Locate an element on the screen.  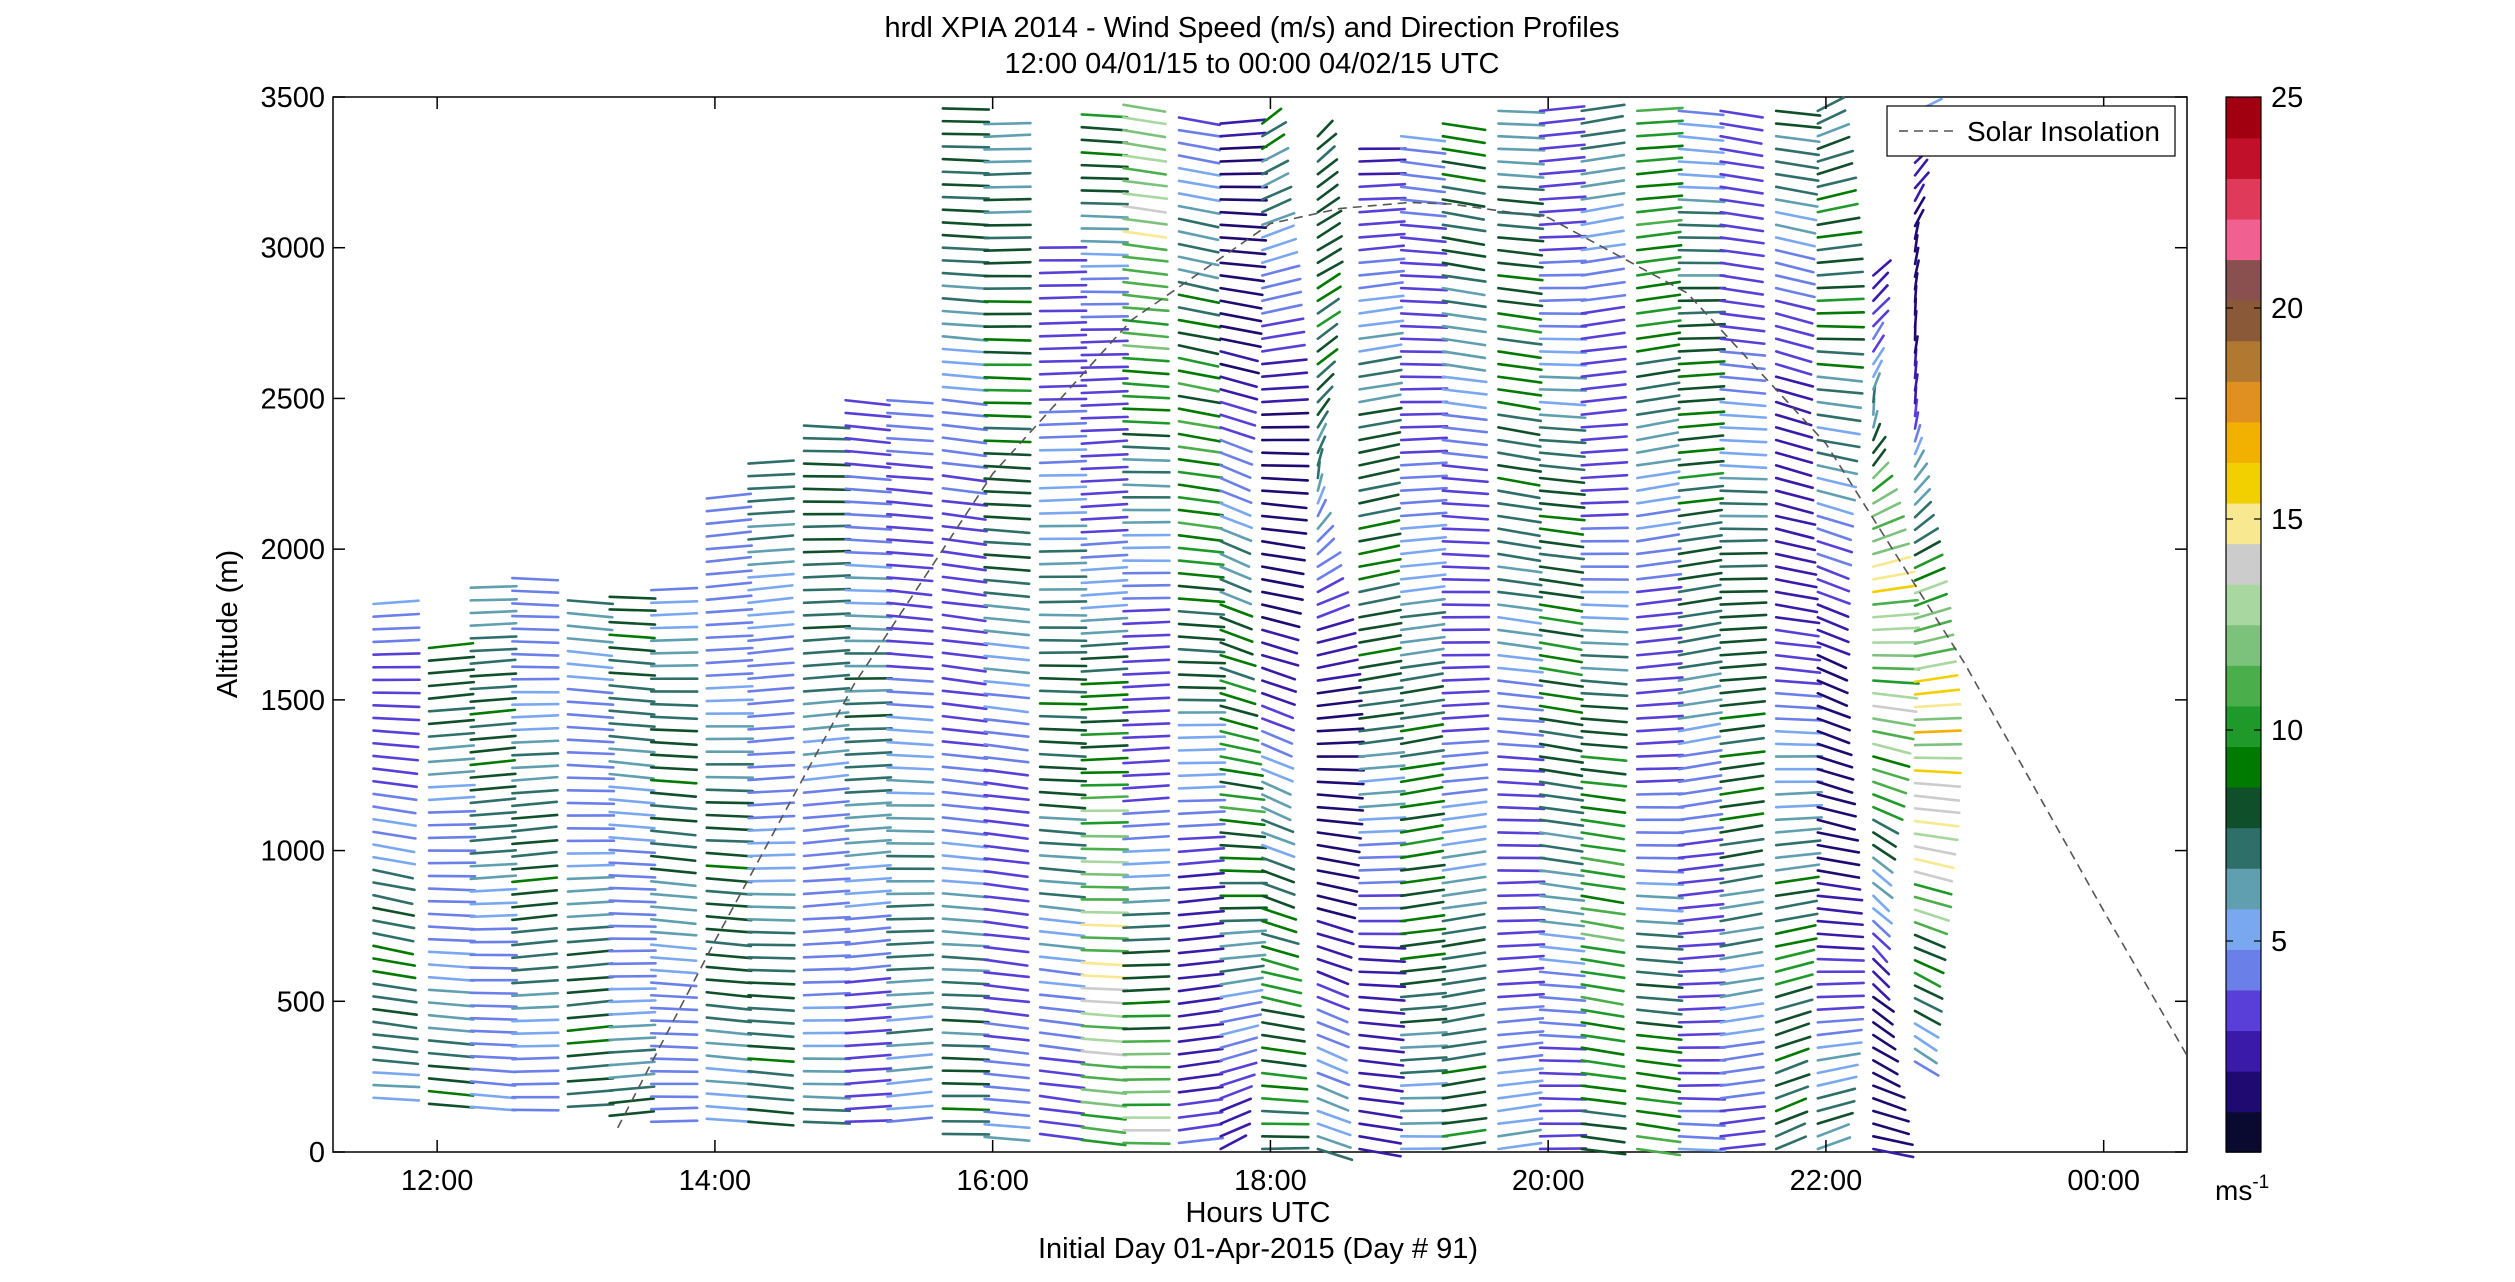
colorbar-tick-label: 25 is located at coordinates (2287, 98).